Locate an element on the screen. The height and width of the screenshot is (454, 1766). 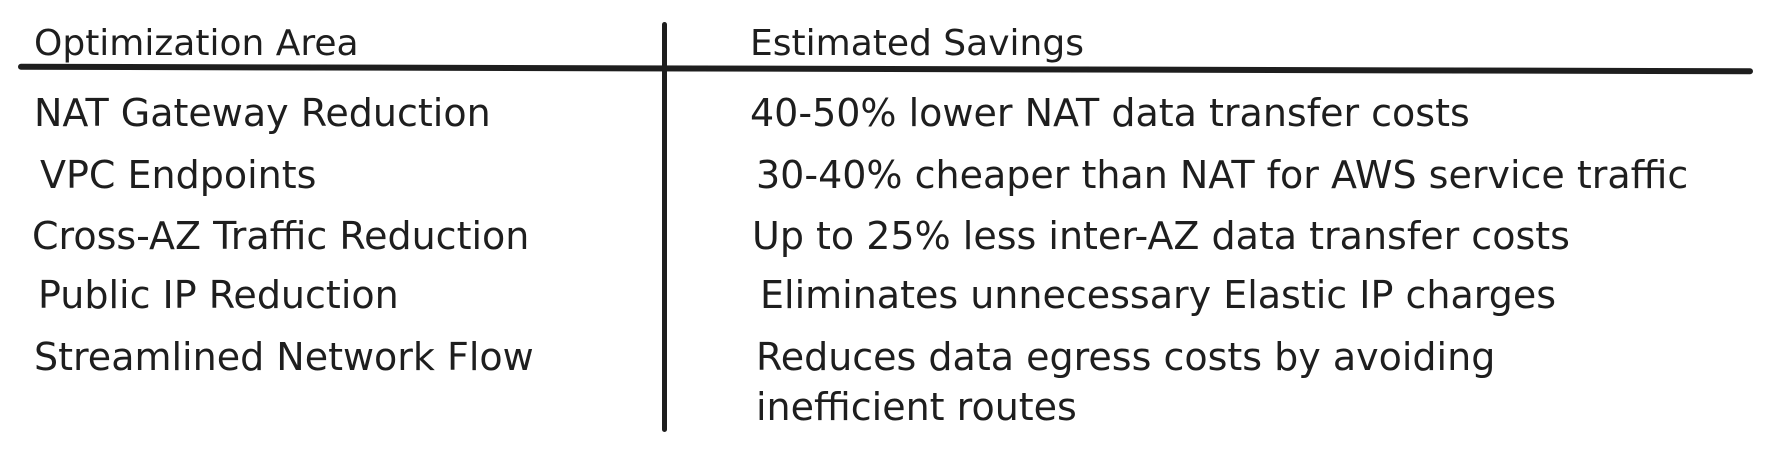
column-header-optimization-area: Optimization Area is located at coordinates (196, 43).